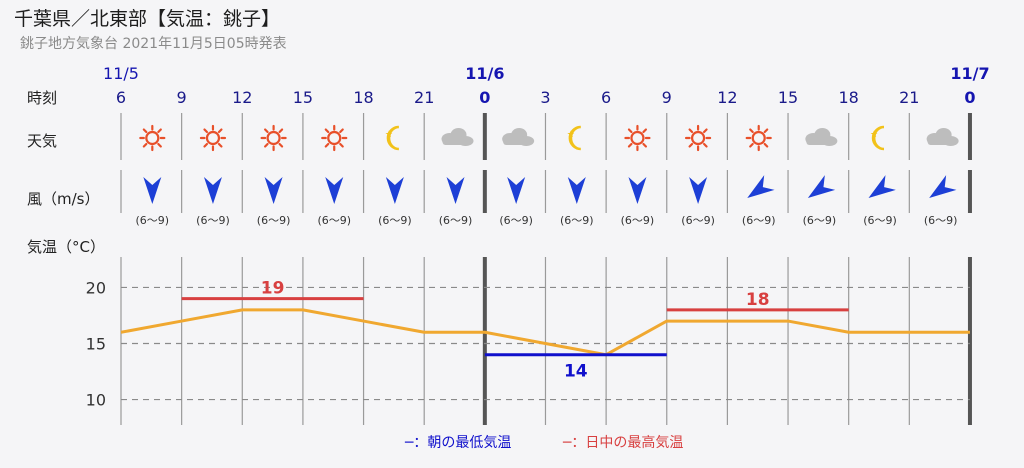 The image size is (1024, 468). What do you see at coordinates (849, 97) in the screenshot?
I see `hour-label: 18` at bounding box center [849, 97].